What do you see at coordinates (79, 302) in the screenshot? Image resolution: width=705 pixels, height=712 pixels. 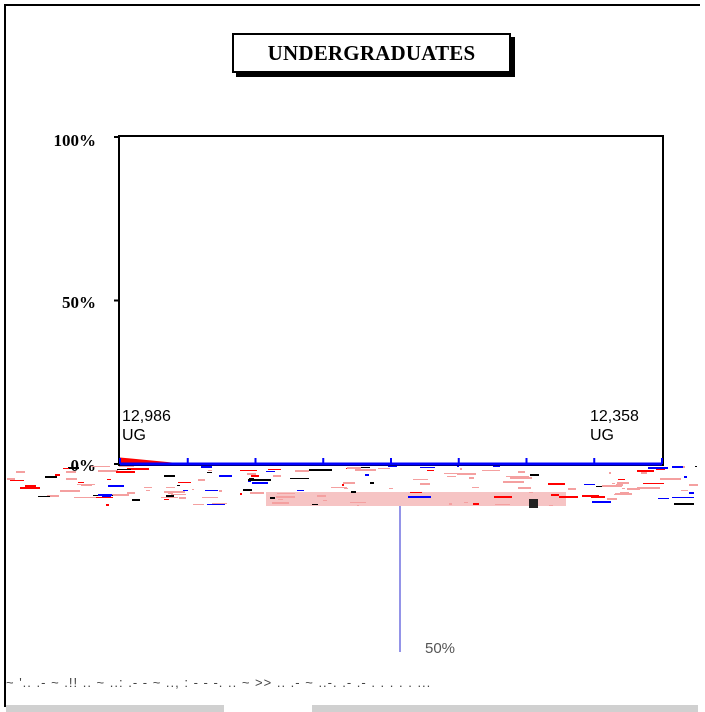 I see `y-tick-50: 50%` at bounding box center [79, 302].